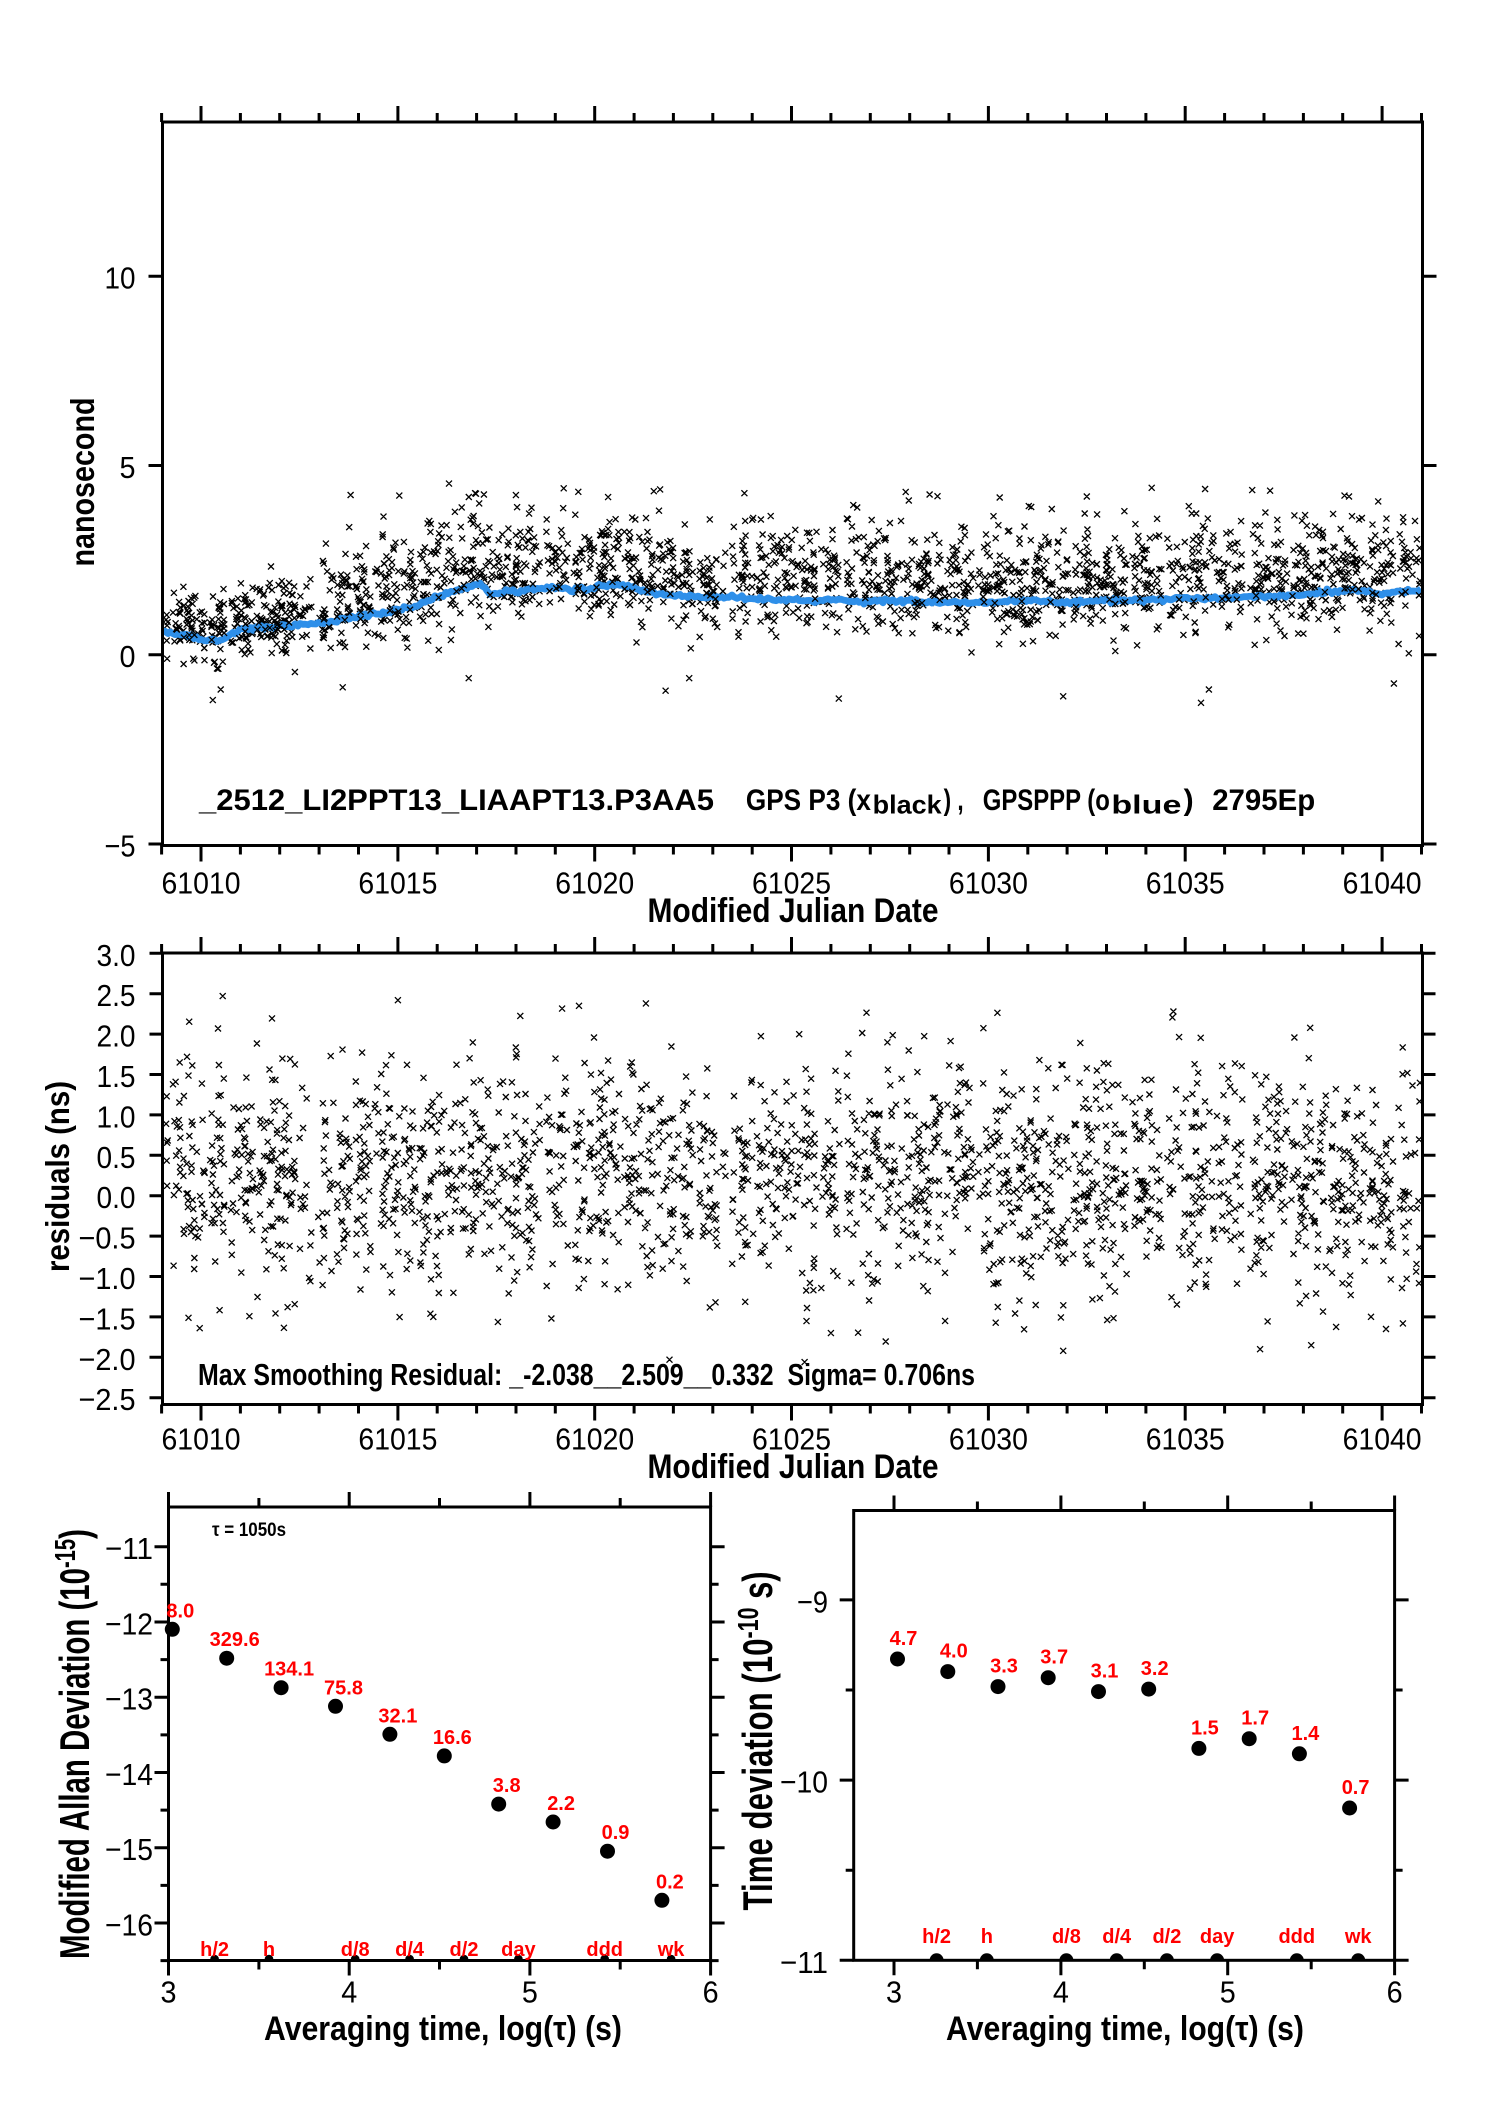  What do you see at coordinates (757, 1741) in the screenshot?
I see `svg-text: Time deviation (10-10 s)` at bounding box center [757, 1741].